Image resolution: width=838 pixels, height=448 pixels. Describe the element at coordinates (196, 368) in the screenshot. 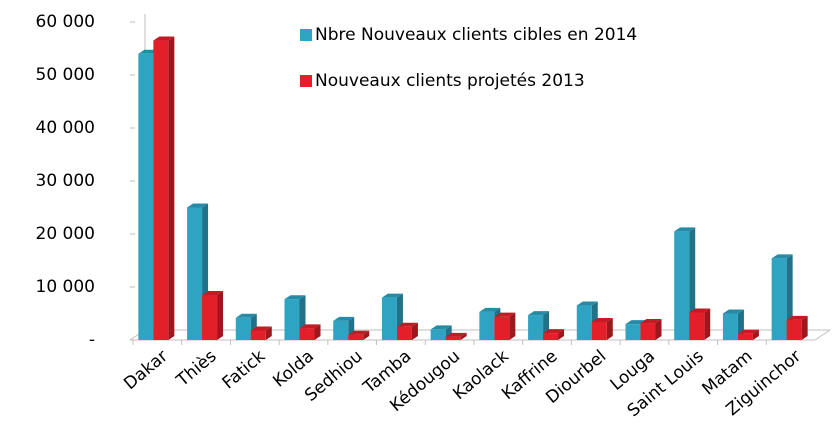

I see `x-tick-label: Thiès` at that location.